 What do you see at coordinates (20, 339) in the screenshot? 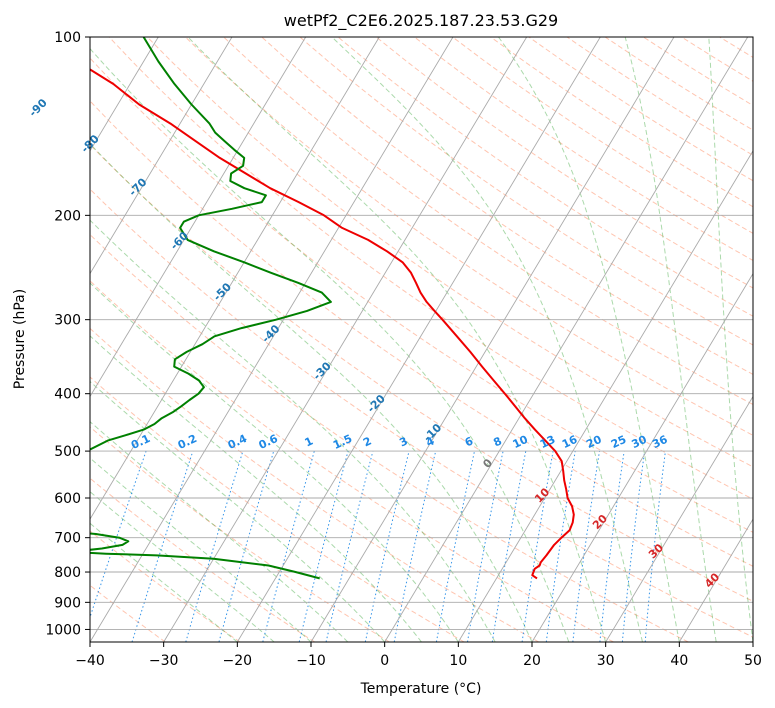
I see `y-axis-label: Pressure (hPa)` at bounding box center [20, 339].